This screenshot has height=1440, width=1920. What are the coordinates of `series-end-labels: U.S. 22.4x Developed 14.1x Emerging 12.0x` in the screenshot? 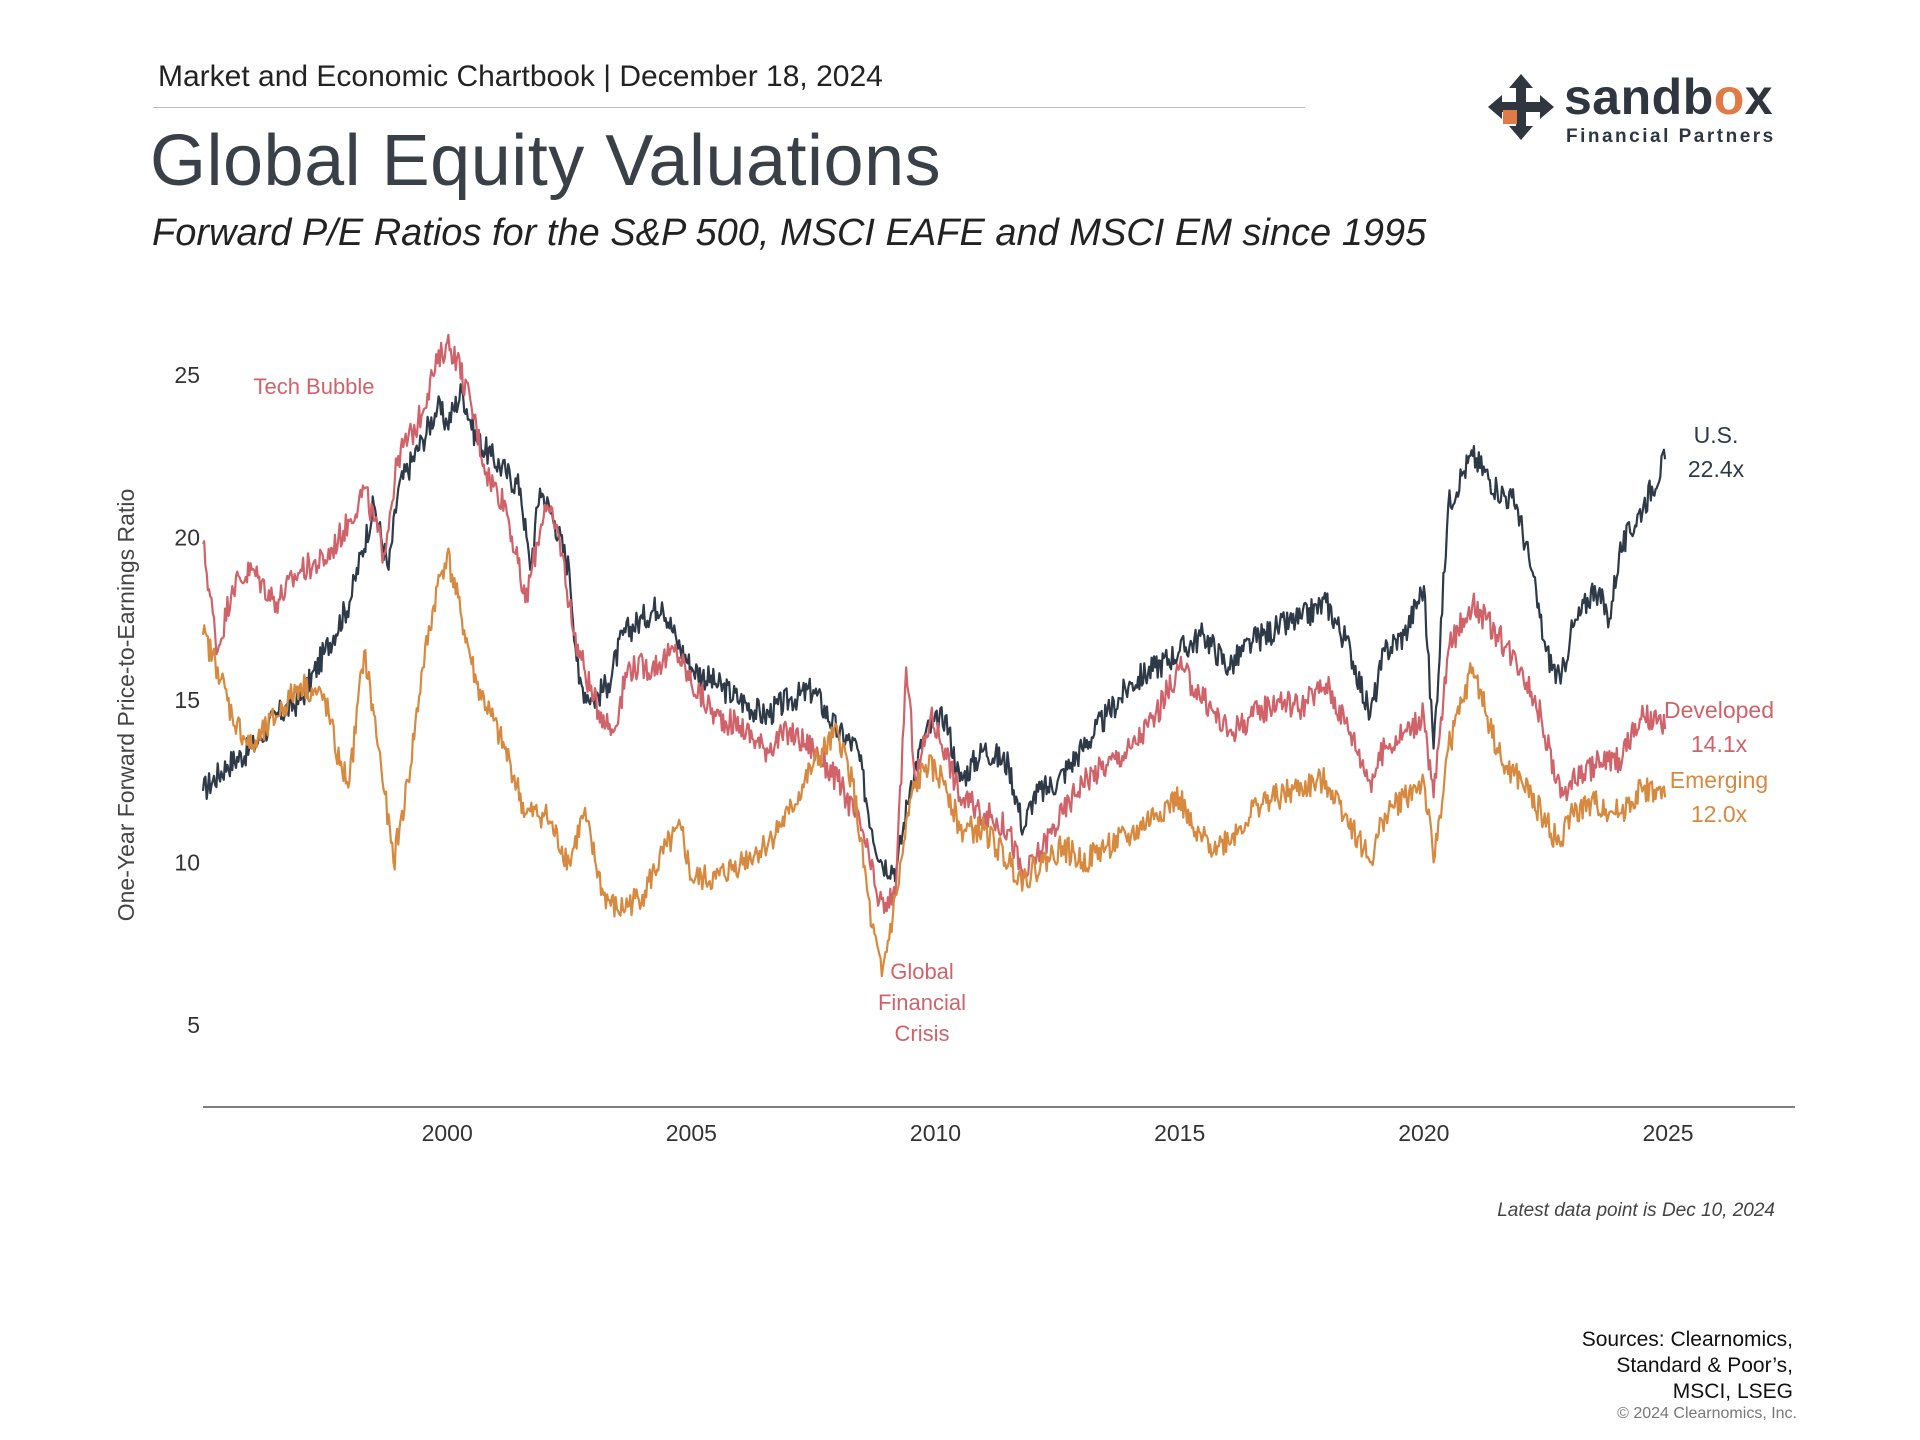 It's located at (1719, 624).